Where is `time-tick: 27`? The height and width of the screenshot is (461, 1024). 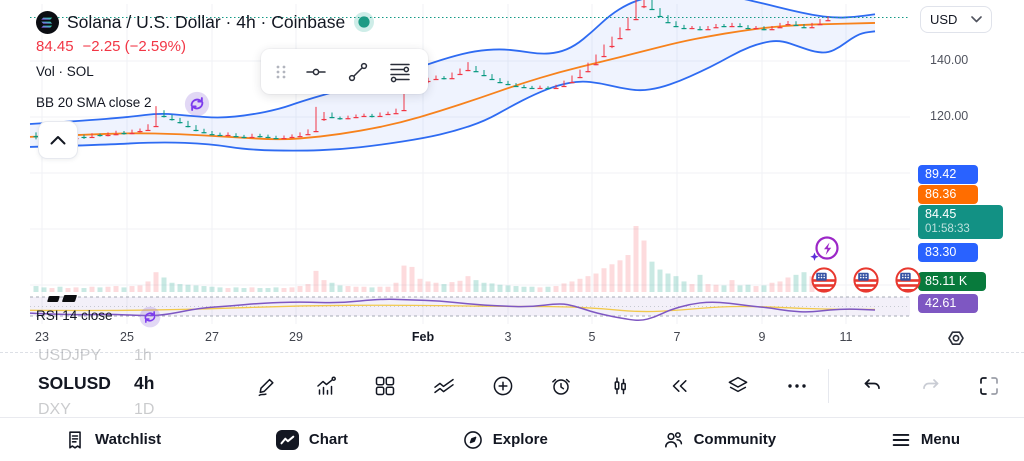 time-tick: 27 is located at coordinates (212, 337).